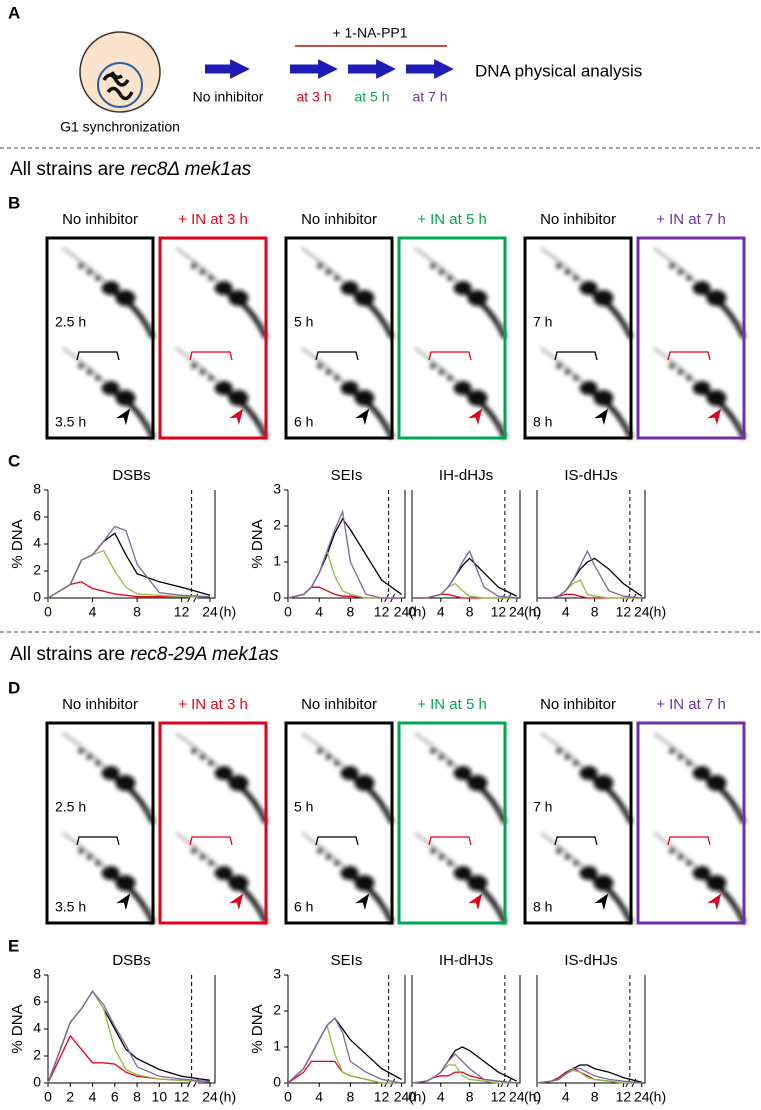 Image resolution: width=761 pixels, height=1110 pixels. Describe the element at coordinates (37, 570) in the screenshot. I see `y-tick-label: 2` at that location.